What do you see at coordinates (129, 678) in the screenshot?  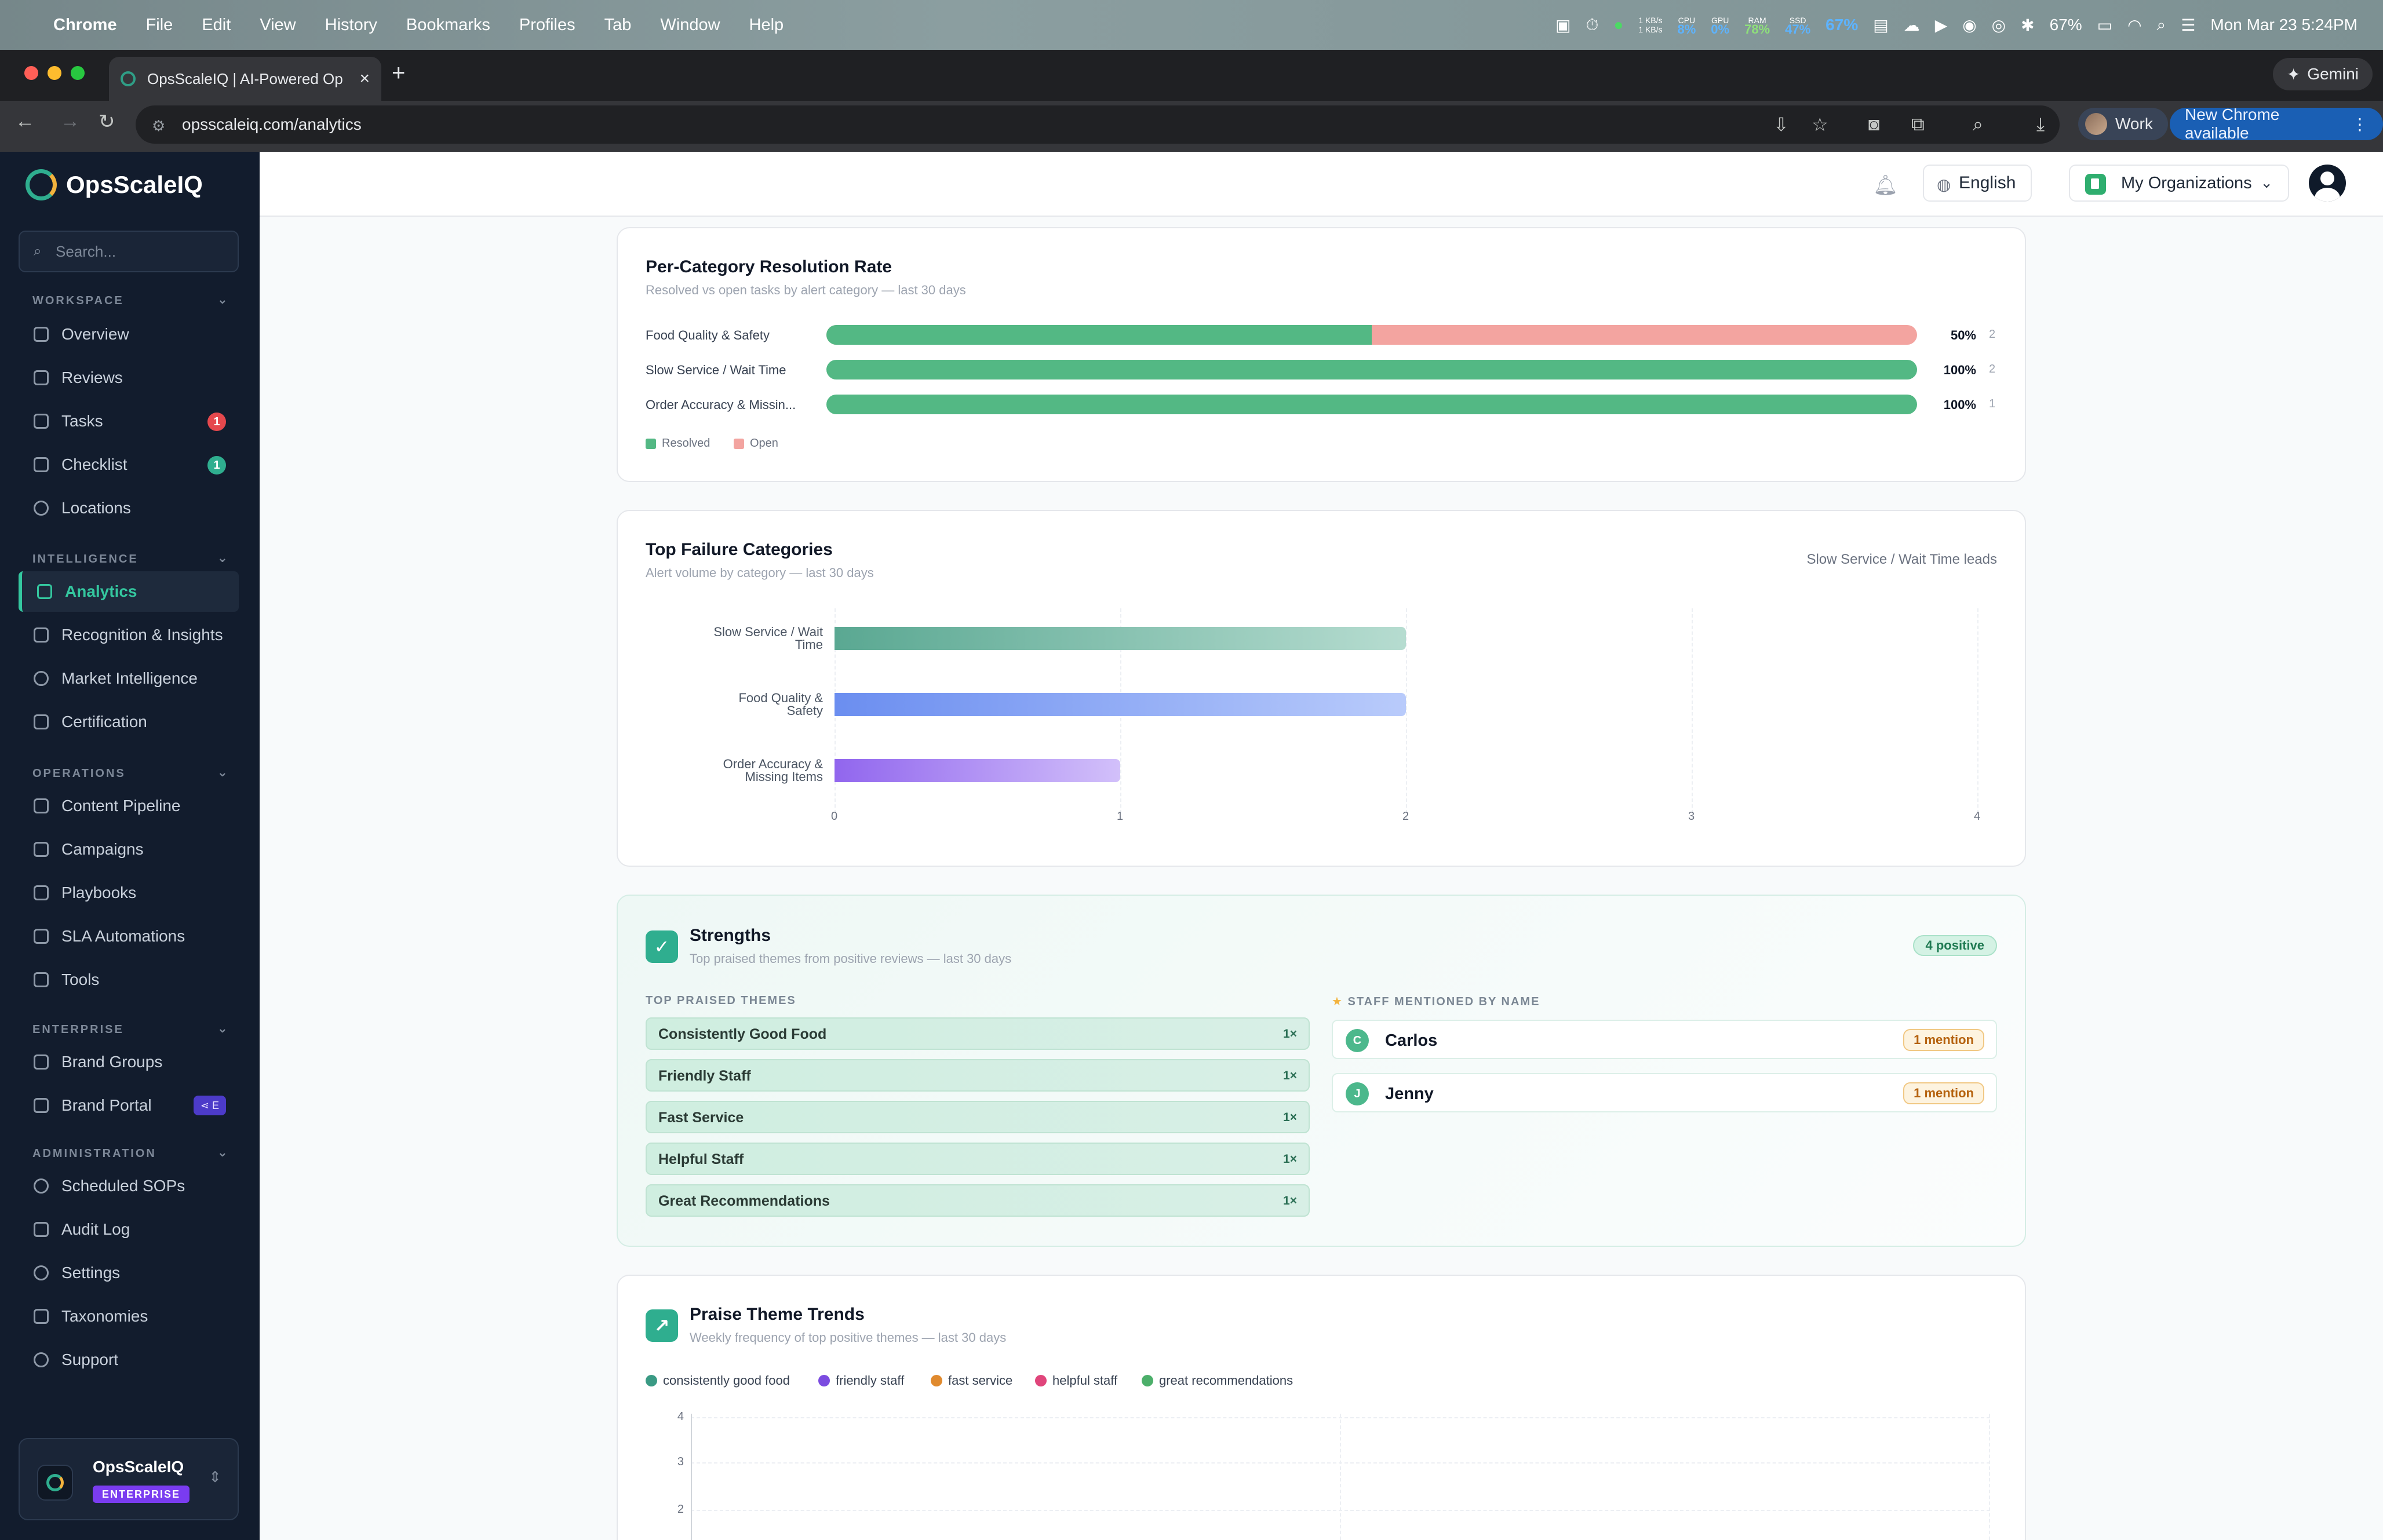 I see `sidebar-item-market-intelligence: Market Intelligence` at bounding box center [129, 678].